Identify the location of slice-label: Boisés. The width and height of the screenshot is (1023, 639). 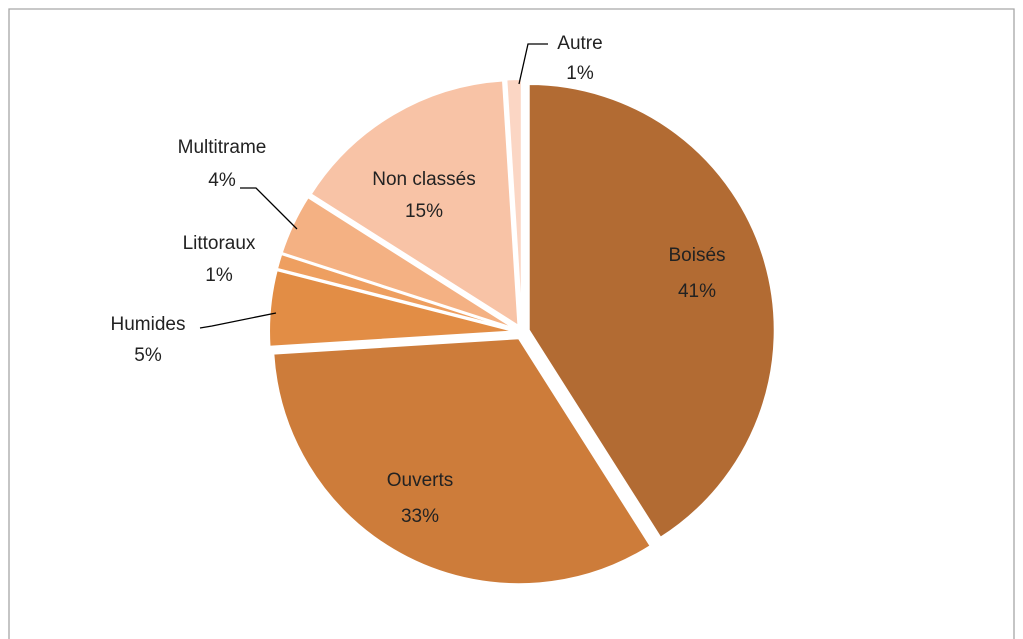
(696, 255).